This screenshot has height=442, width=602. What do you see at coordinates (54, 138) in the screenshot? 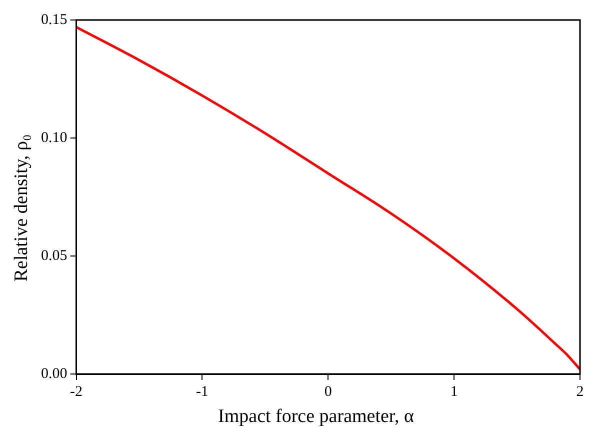
I see `y-tick-label: 0.10` at bounding box center [54, 138].